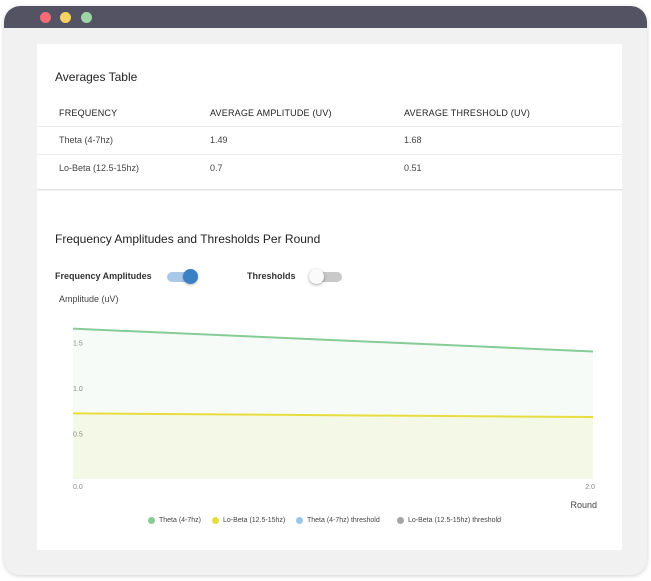  What do you see at coordinates (219, 140) in the screenshot?
I see `cell-amplitude: 1.49` at bounding box center [219, 140].